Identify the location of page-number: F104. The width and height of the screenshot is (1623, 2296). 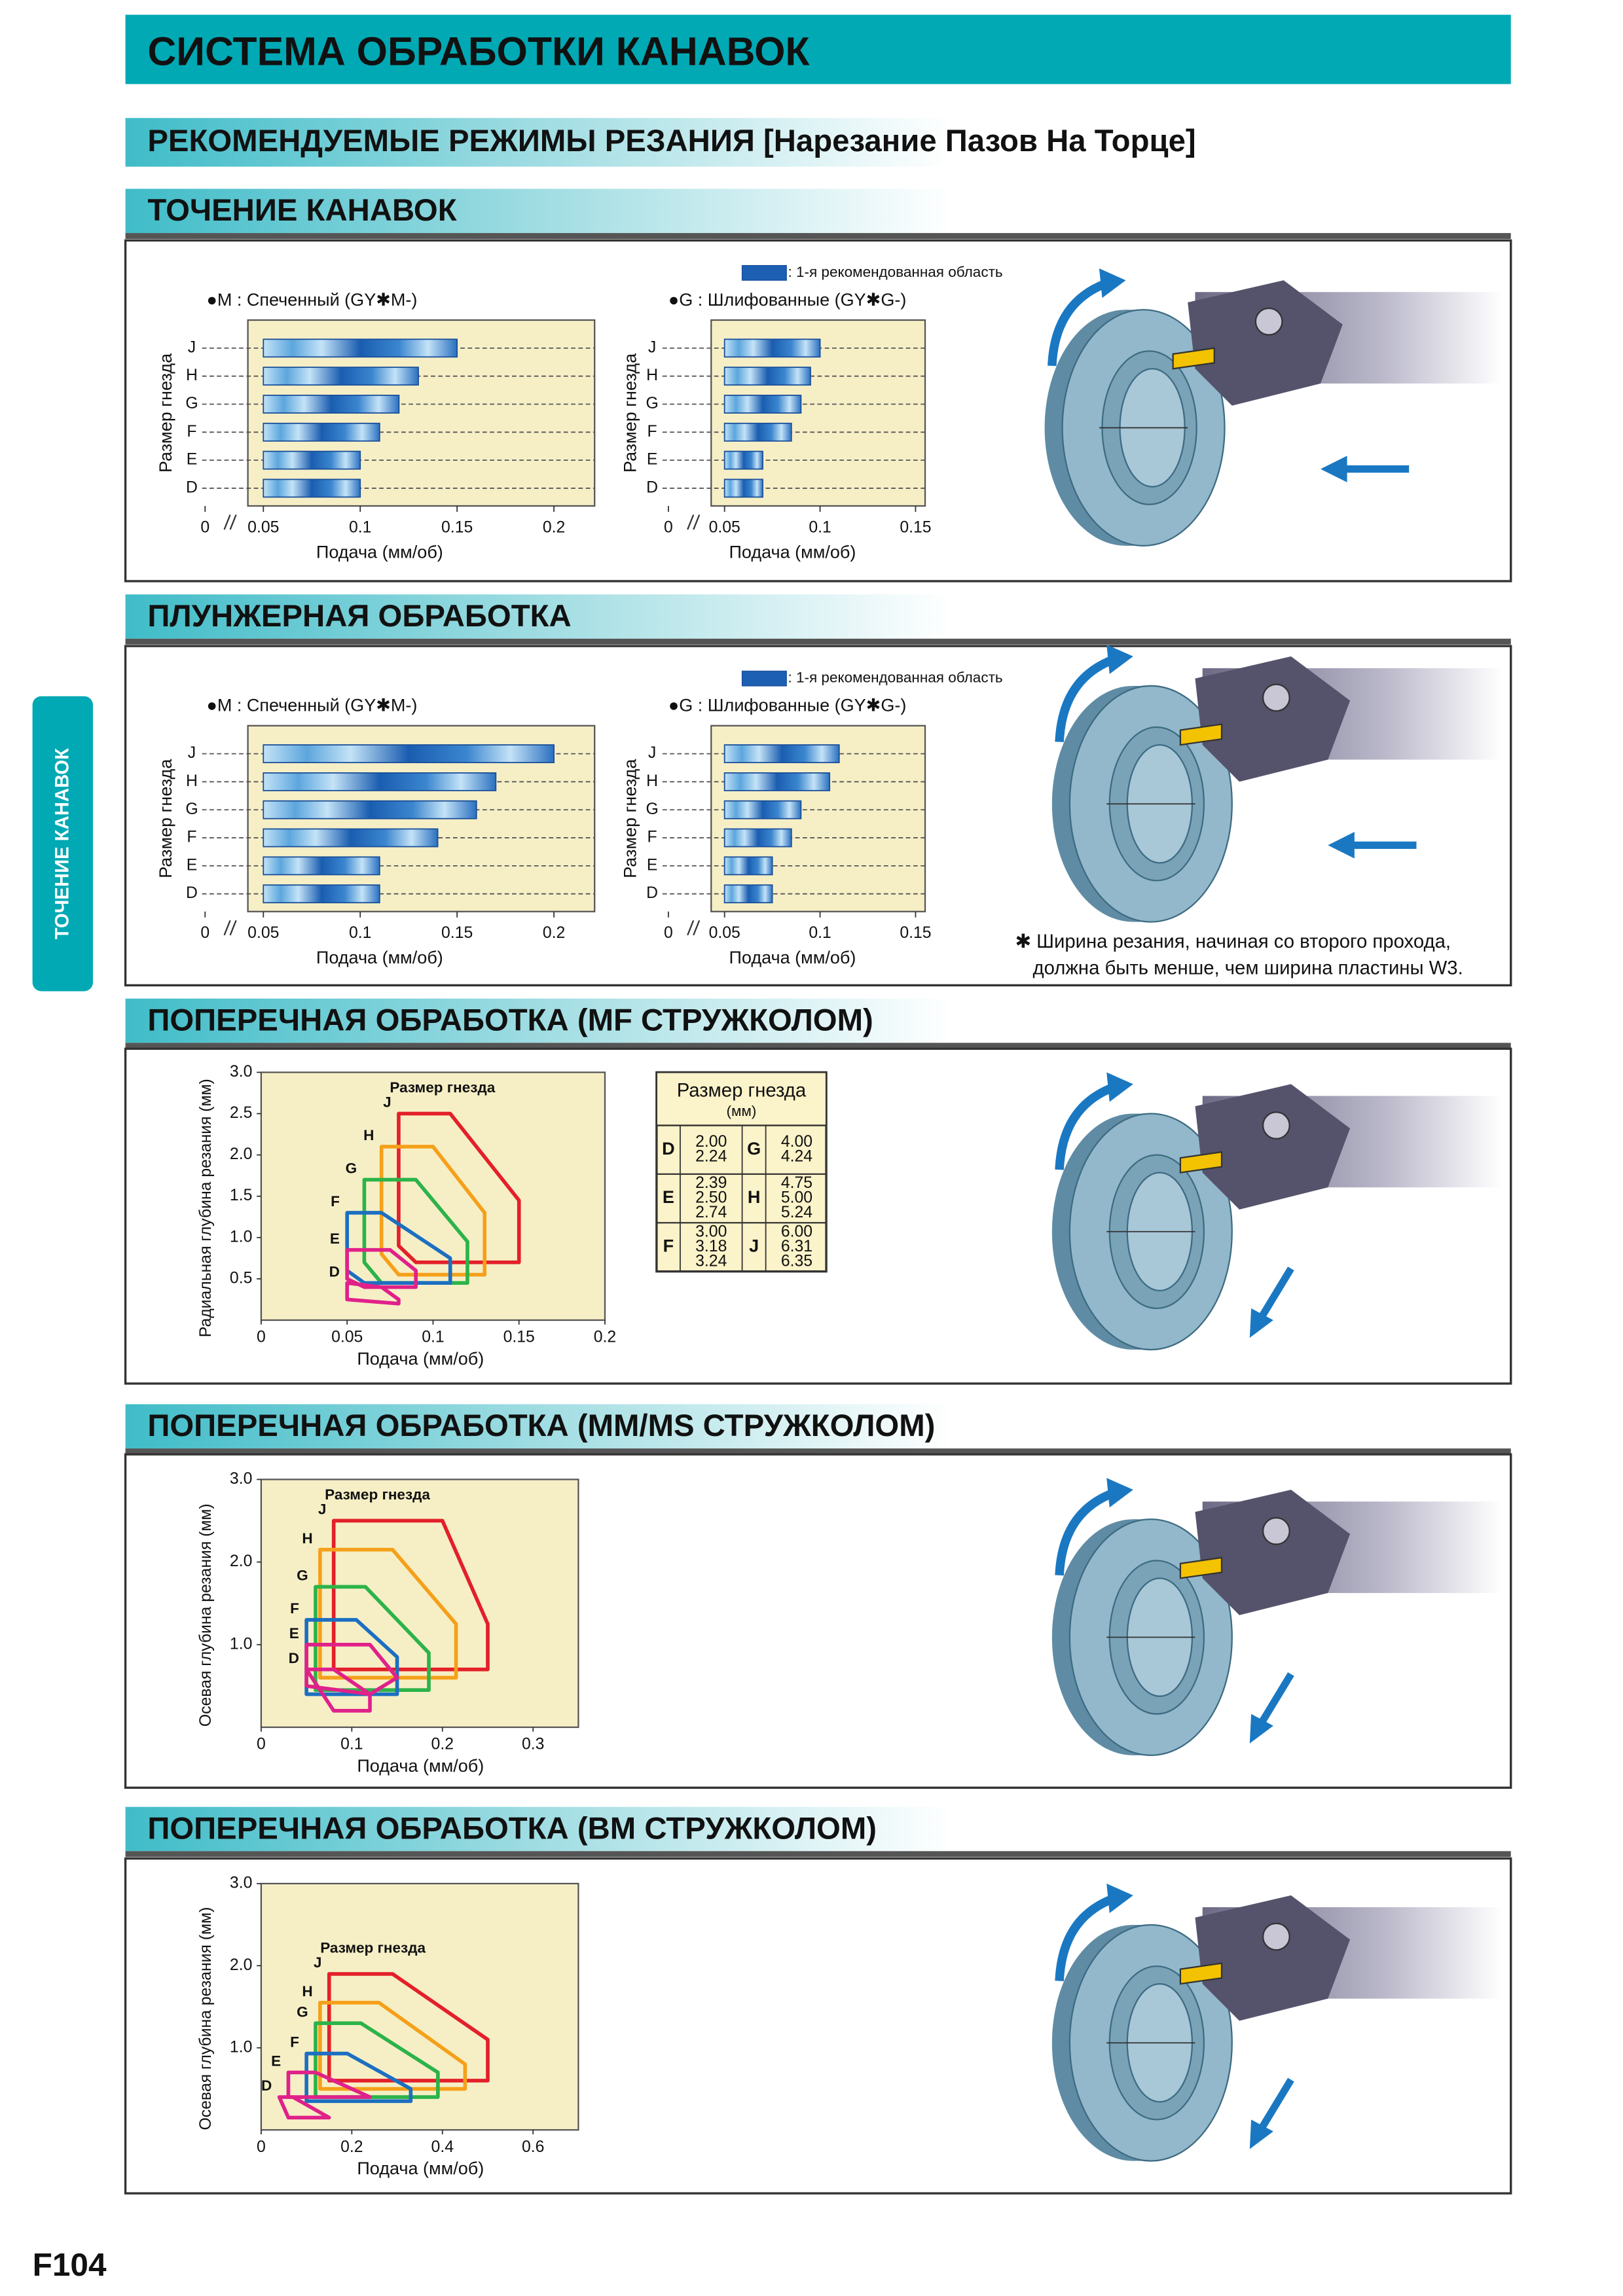
(70, 2264).